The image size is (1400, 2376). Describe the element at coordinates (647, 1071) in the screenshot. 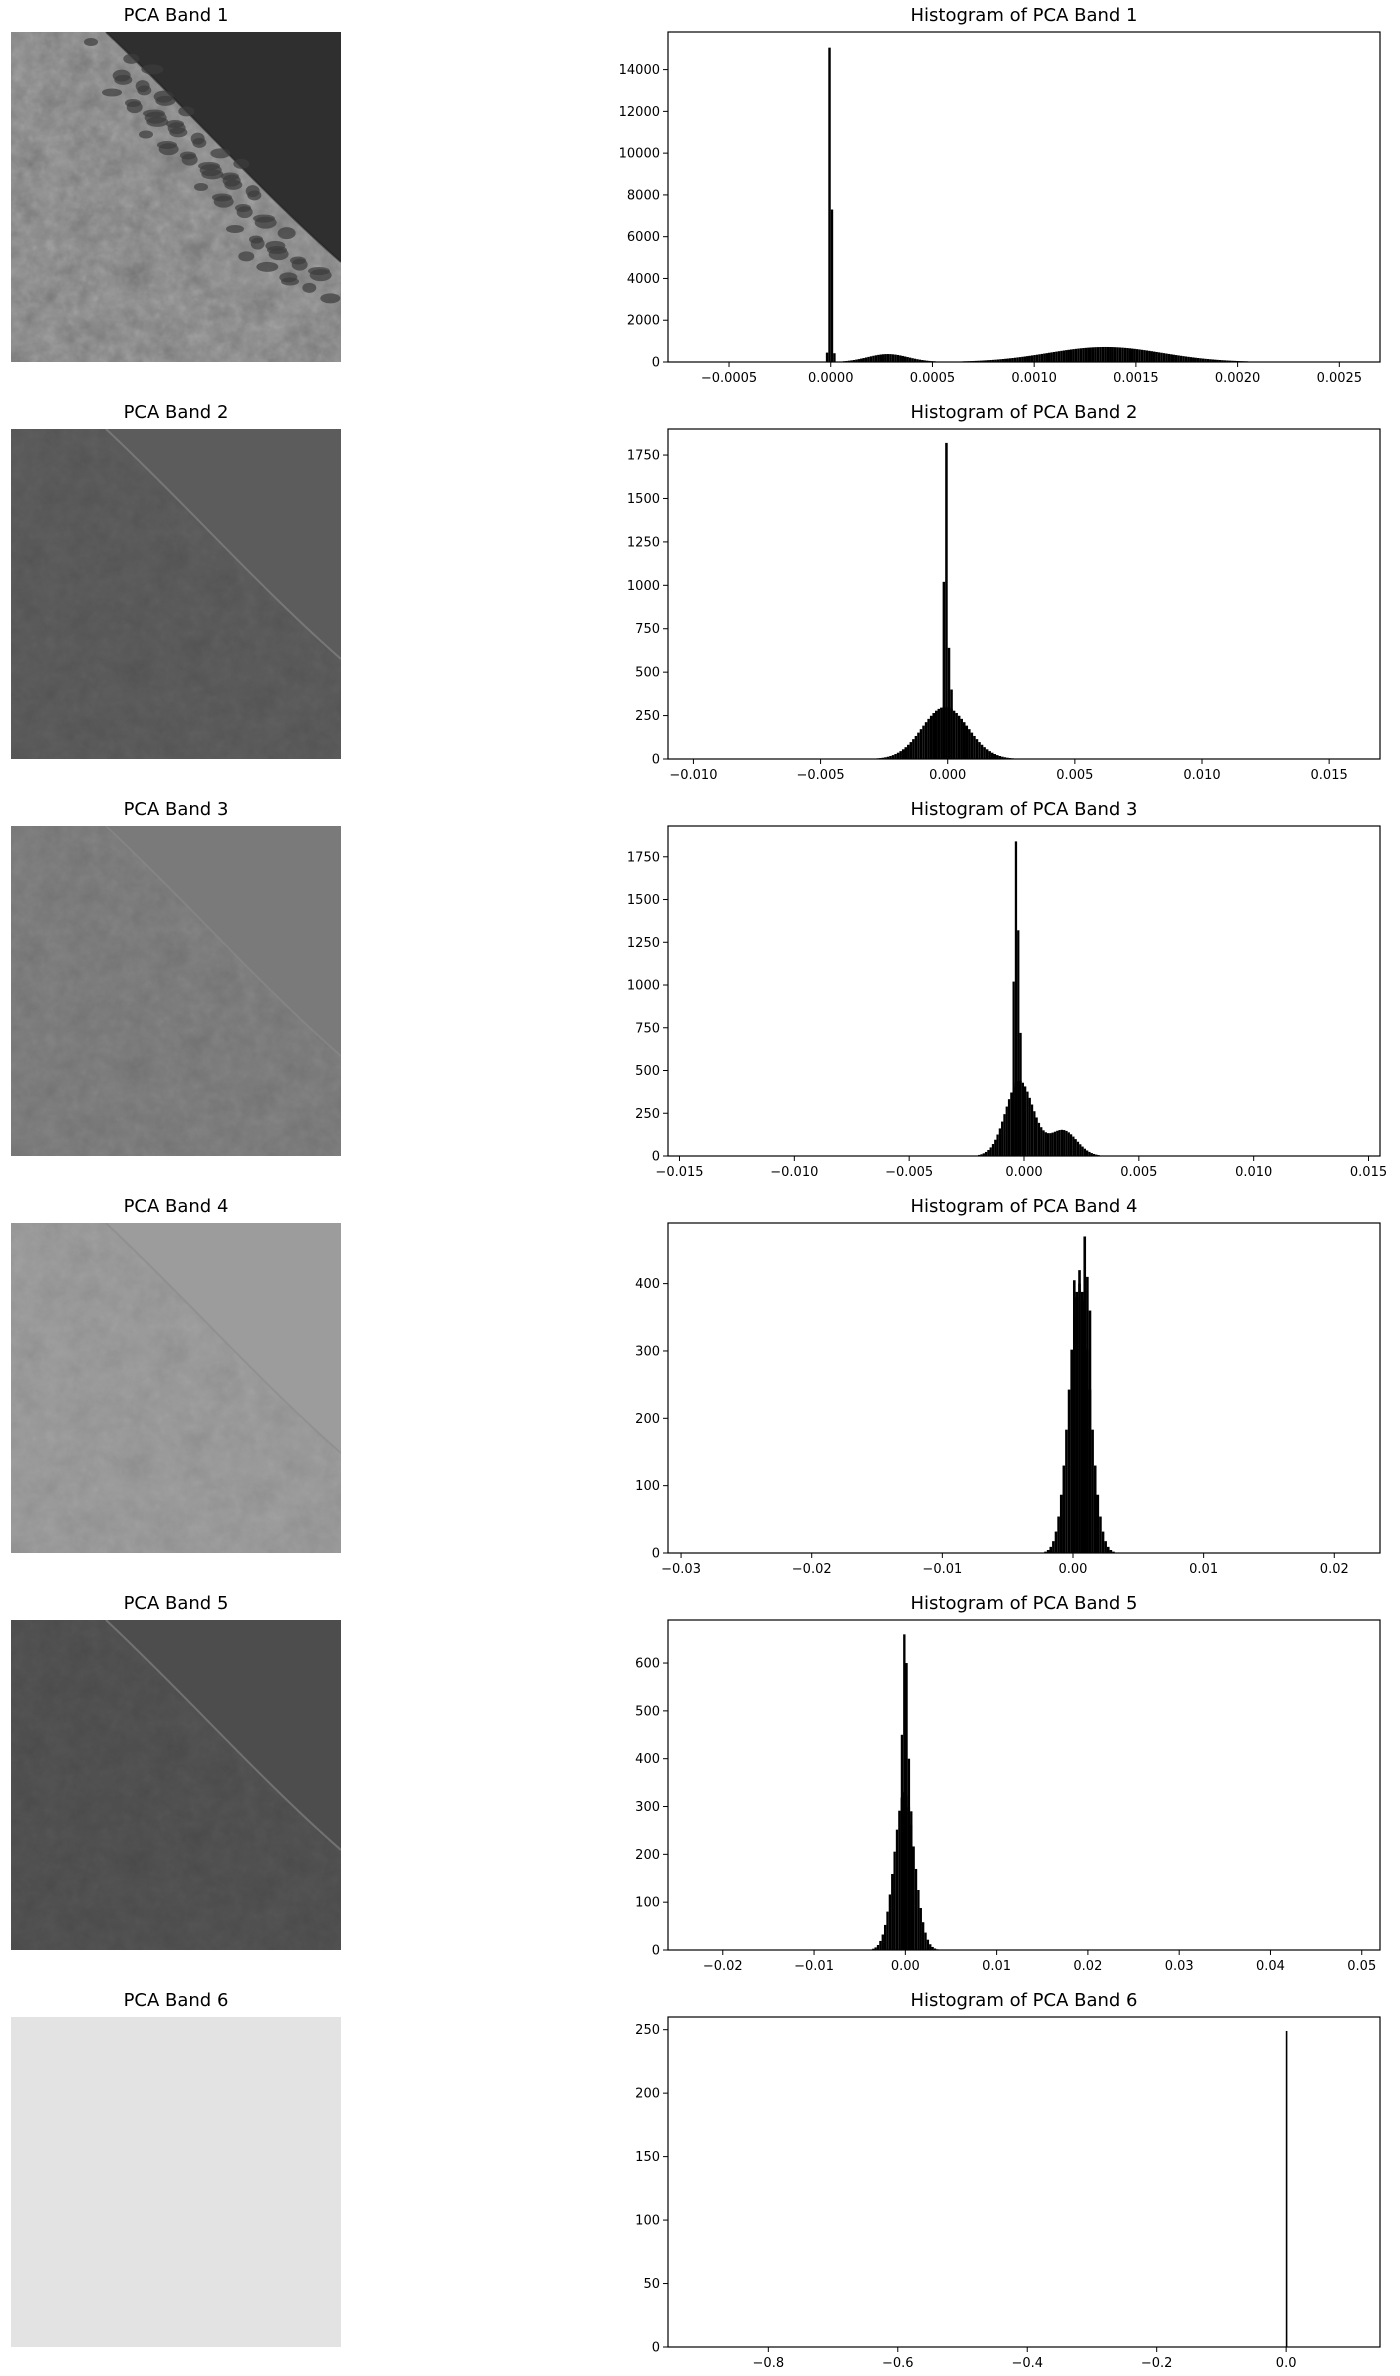

I see `y-tick-label: 500` at that location.